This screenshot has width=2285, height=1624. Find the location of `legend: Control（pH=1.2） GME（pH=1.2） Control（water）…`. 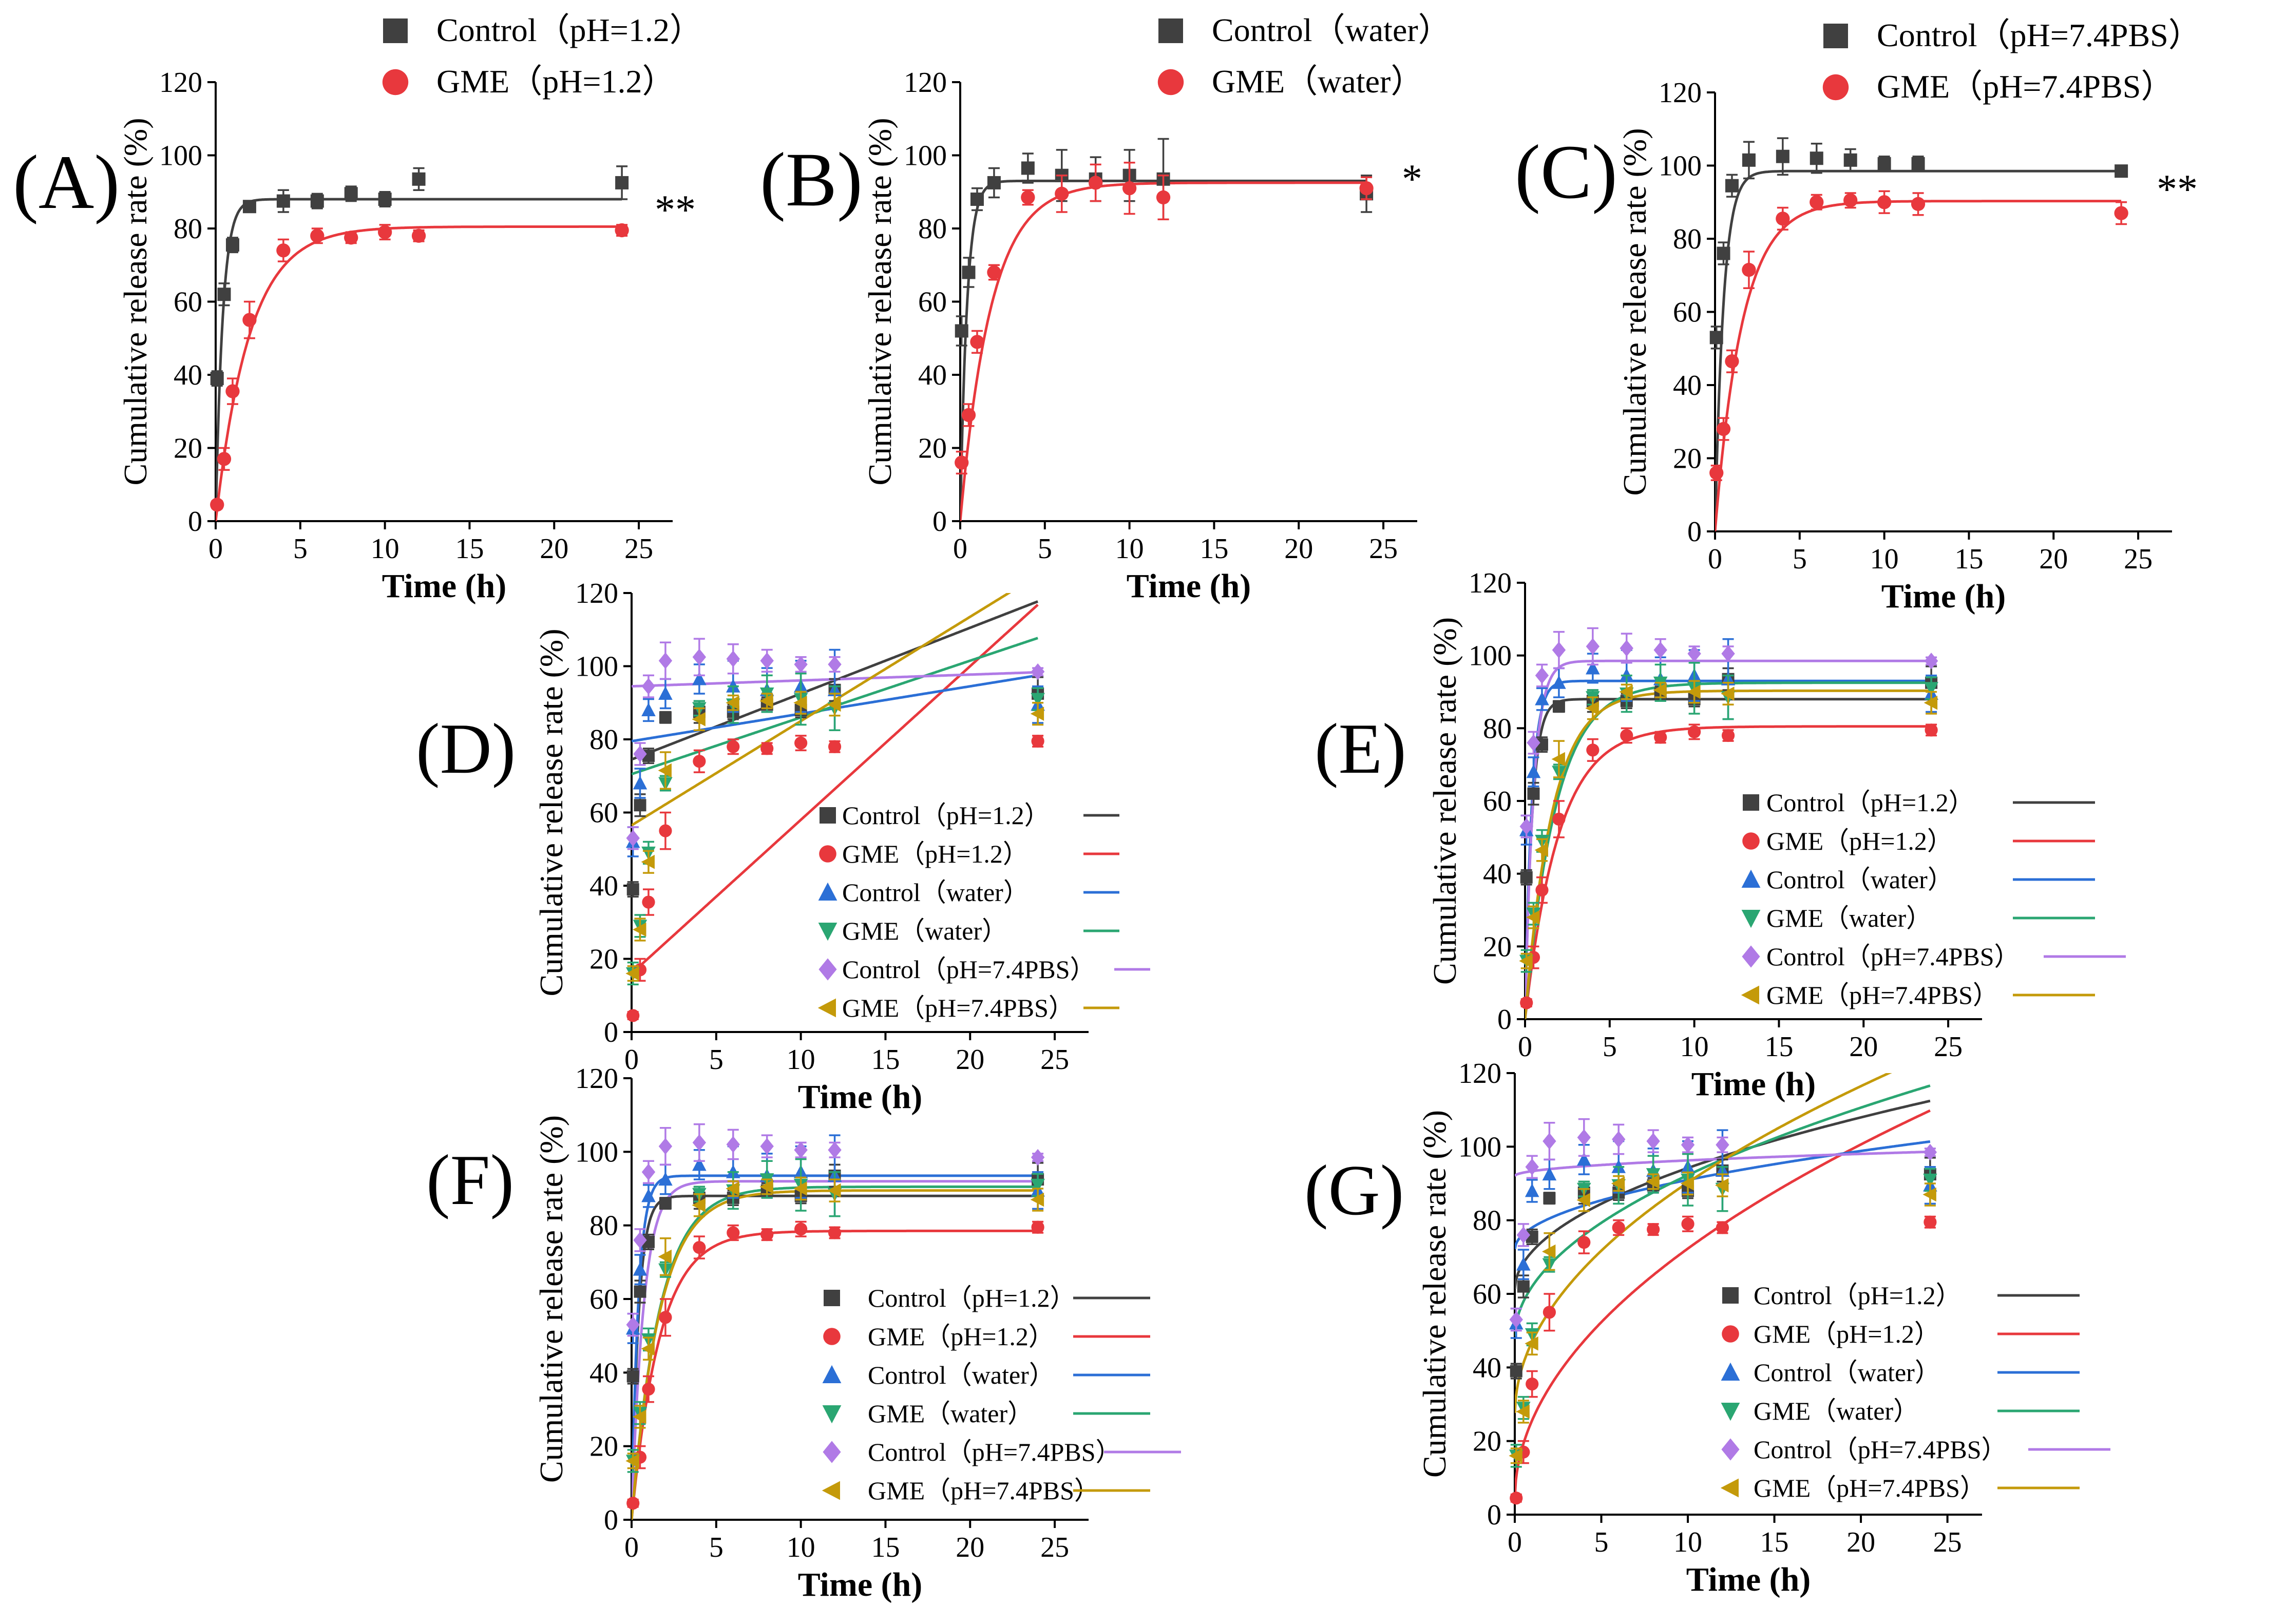

legend: Control（pH=1.2） GME（pH=1.2） Control（water）… is located at coordinates (983, 911).